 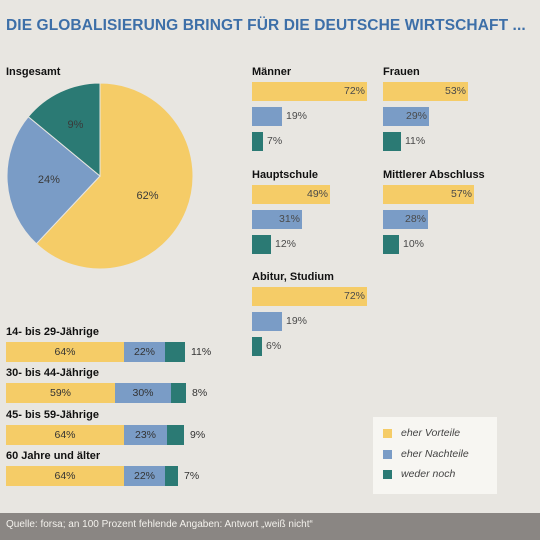 I want to click on panel-bar-value: 6%, so click(x=274, y=346).